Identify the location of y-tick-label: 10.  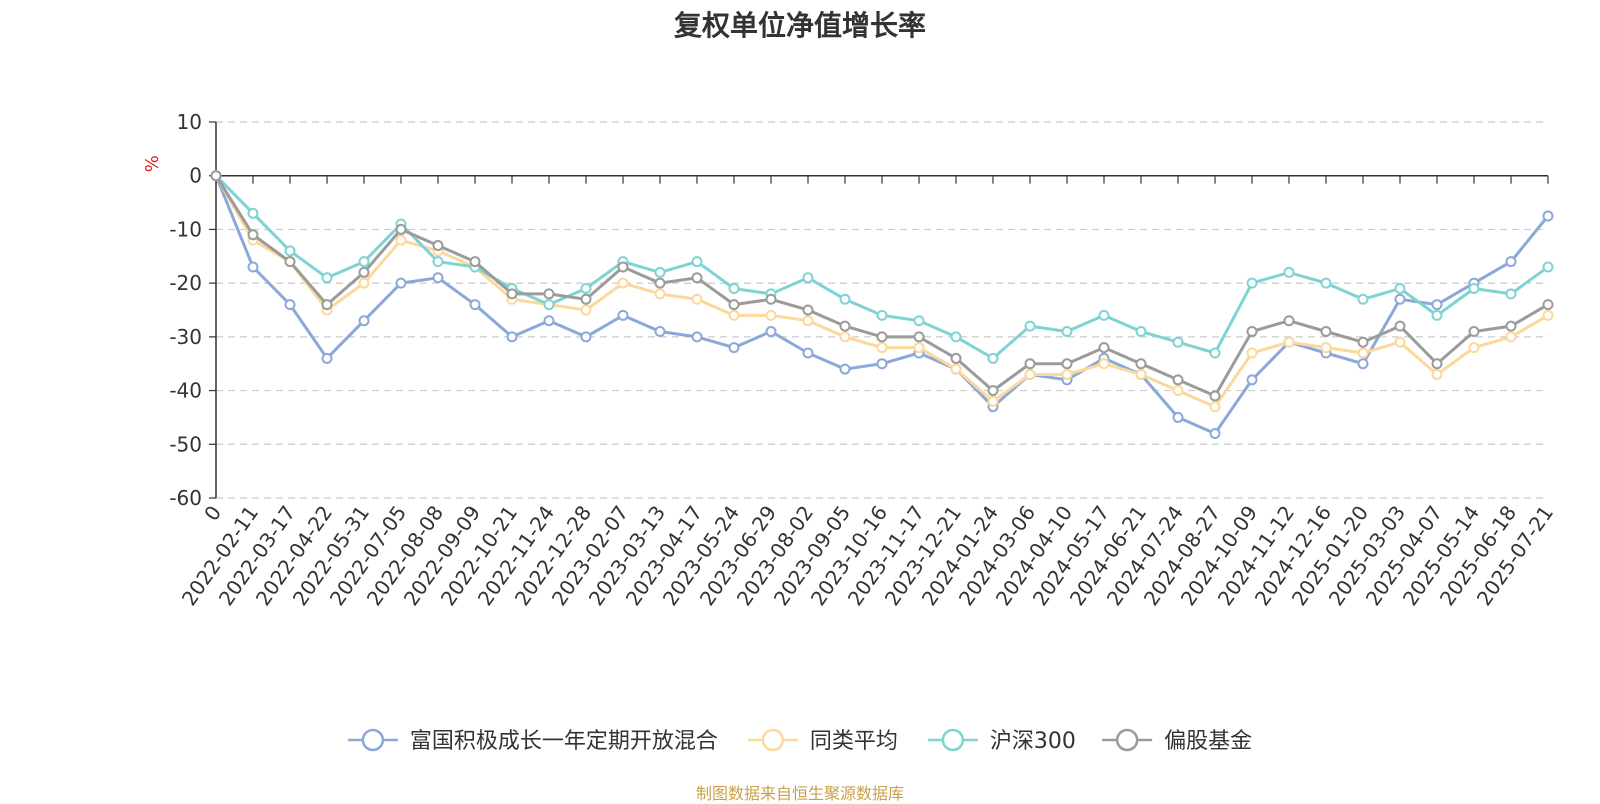
(189, 122).